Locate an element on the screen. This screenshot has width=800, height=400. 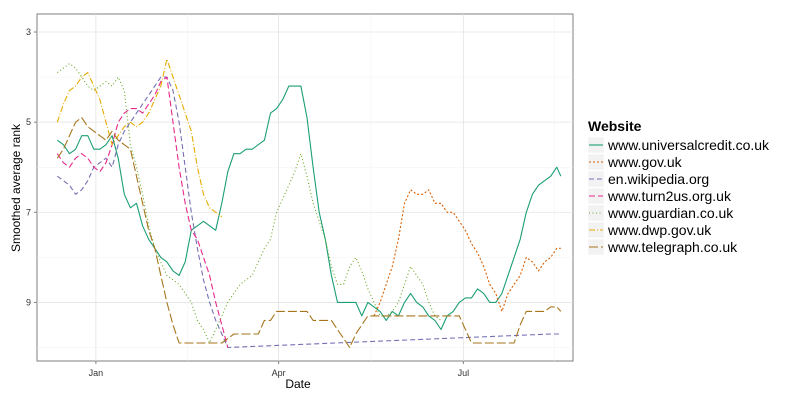
x-tick-label: Jan is located at coordinates (96, 373).